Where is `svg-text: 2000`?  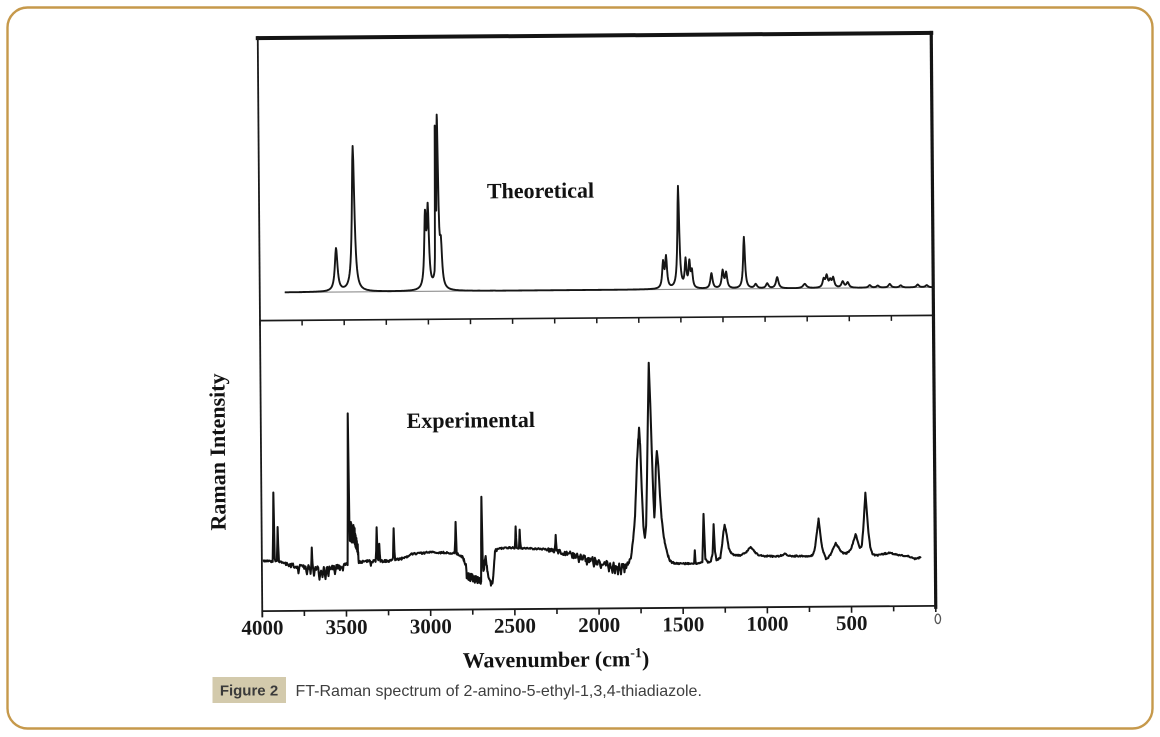
svg-text: 2000 is located at coordinates (599, 625).